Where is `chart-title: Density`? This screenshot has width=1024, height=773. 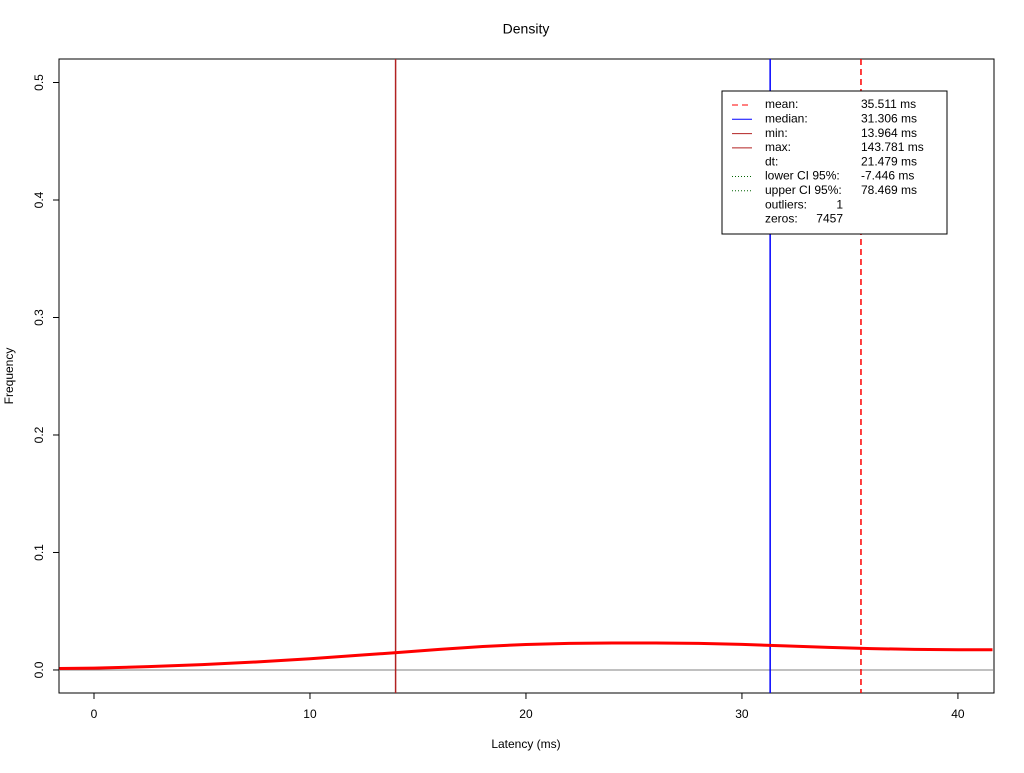 chart-title: Density is located at coordinates (526, 29).